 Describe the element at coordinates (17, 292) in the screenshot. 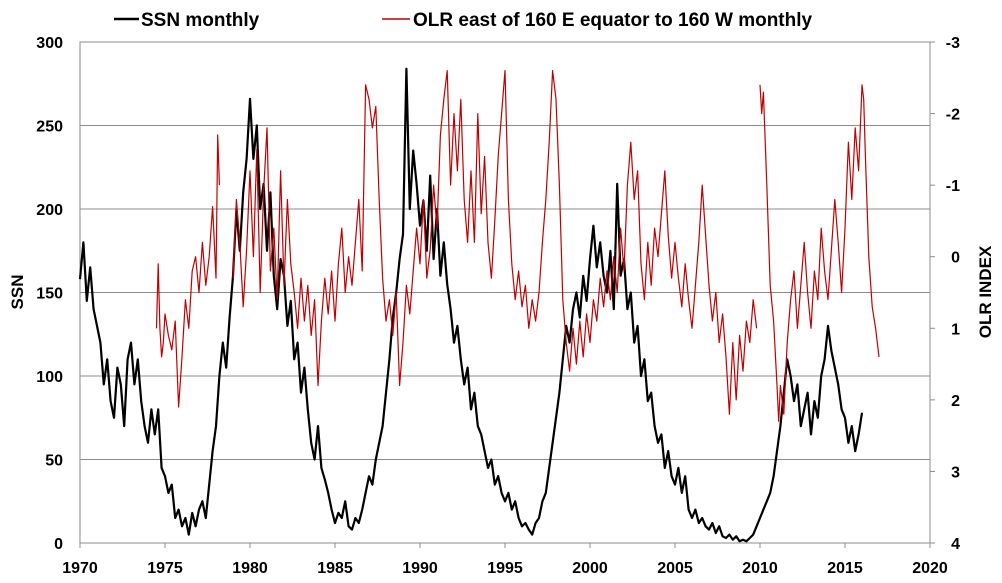

I see `y-left-axis-title: SSN` at that location.